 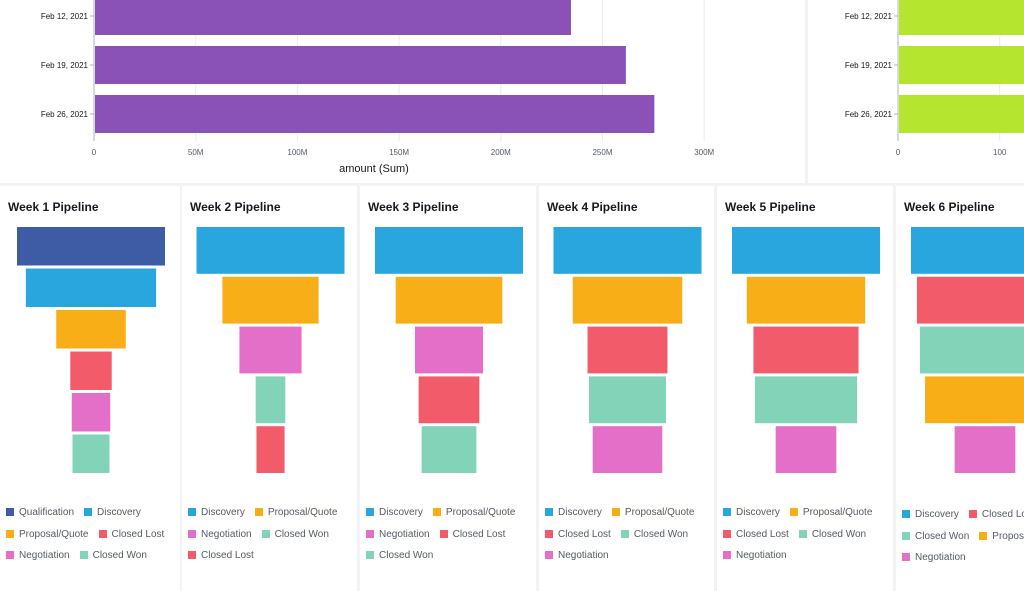 What do you see at coordinates (196, 152) in the screenshot?
I see `x-tick-label: 50M` at bounding box center [196, 152].